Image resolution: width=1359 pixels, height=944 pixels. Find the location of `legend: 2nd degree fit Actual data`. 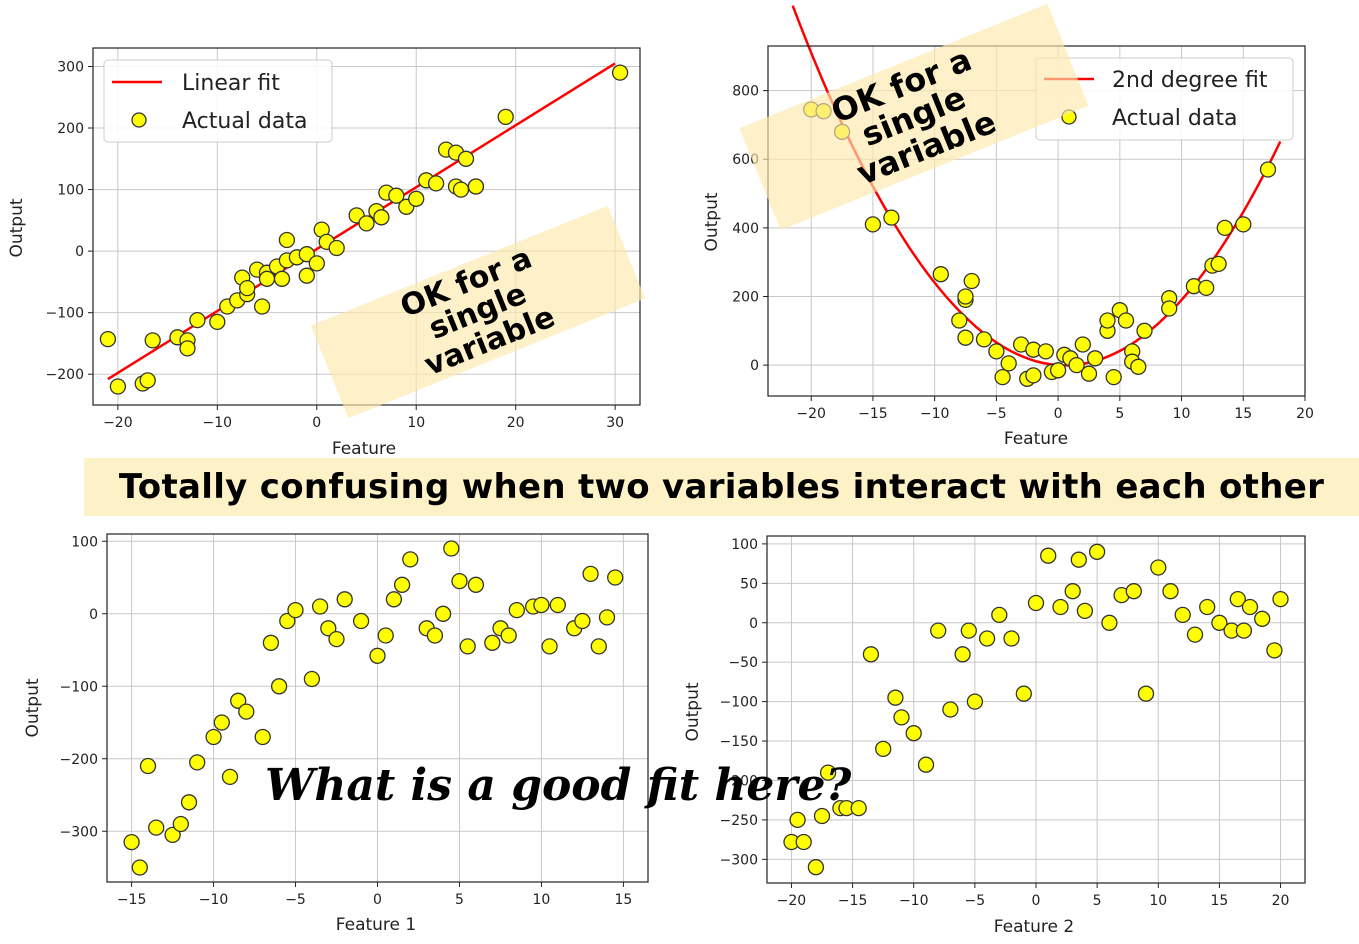

legend: 2nd degree fit Actual data is located at coordinates (1164, 99).